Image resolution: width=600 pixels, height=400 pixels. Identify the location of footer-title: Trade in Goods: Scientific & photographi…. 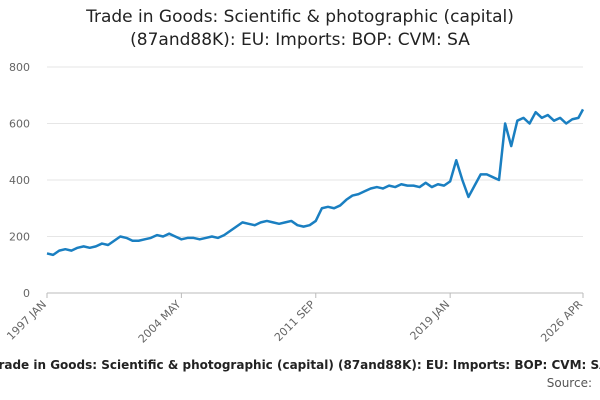
(300, 365).